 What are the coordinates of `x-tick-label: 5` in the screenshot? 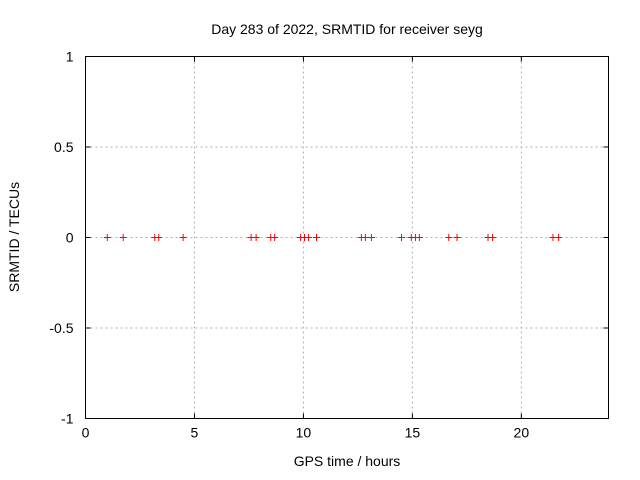 It's located at (195, 433).